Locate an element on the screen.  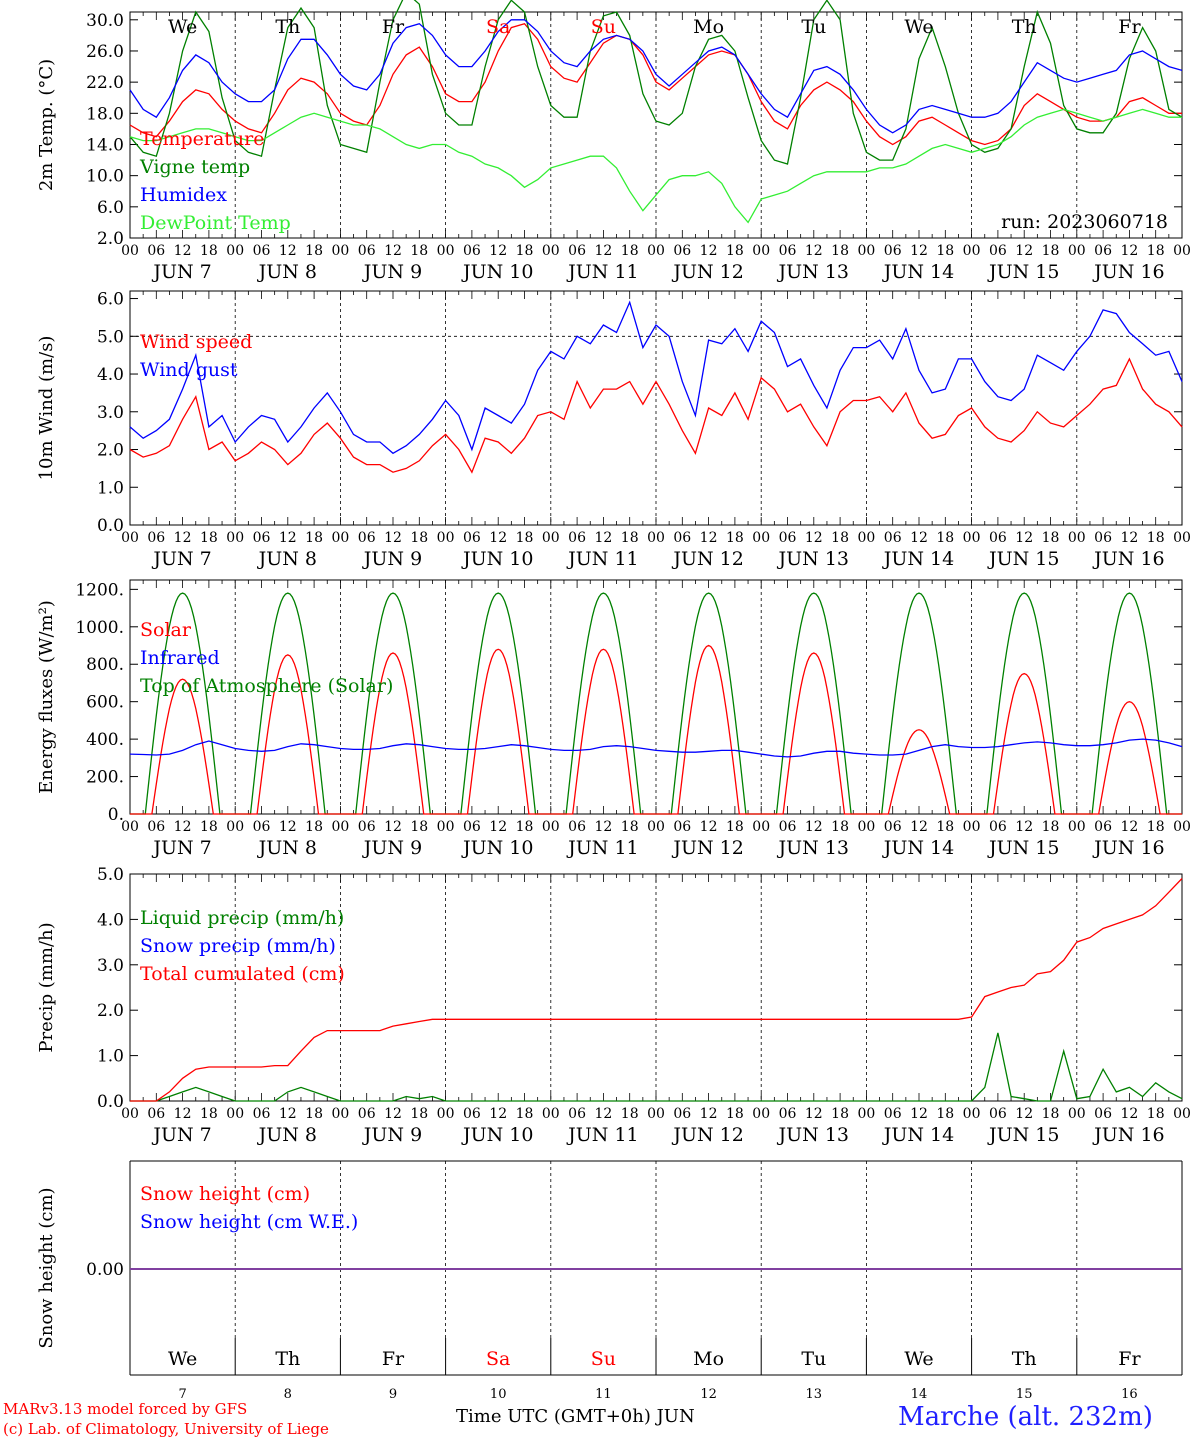
y-tick-label: 0.00 is located at coordinates (105, 1270).